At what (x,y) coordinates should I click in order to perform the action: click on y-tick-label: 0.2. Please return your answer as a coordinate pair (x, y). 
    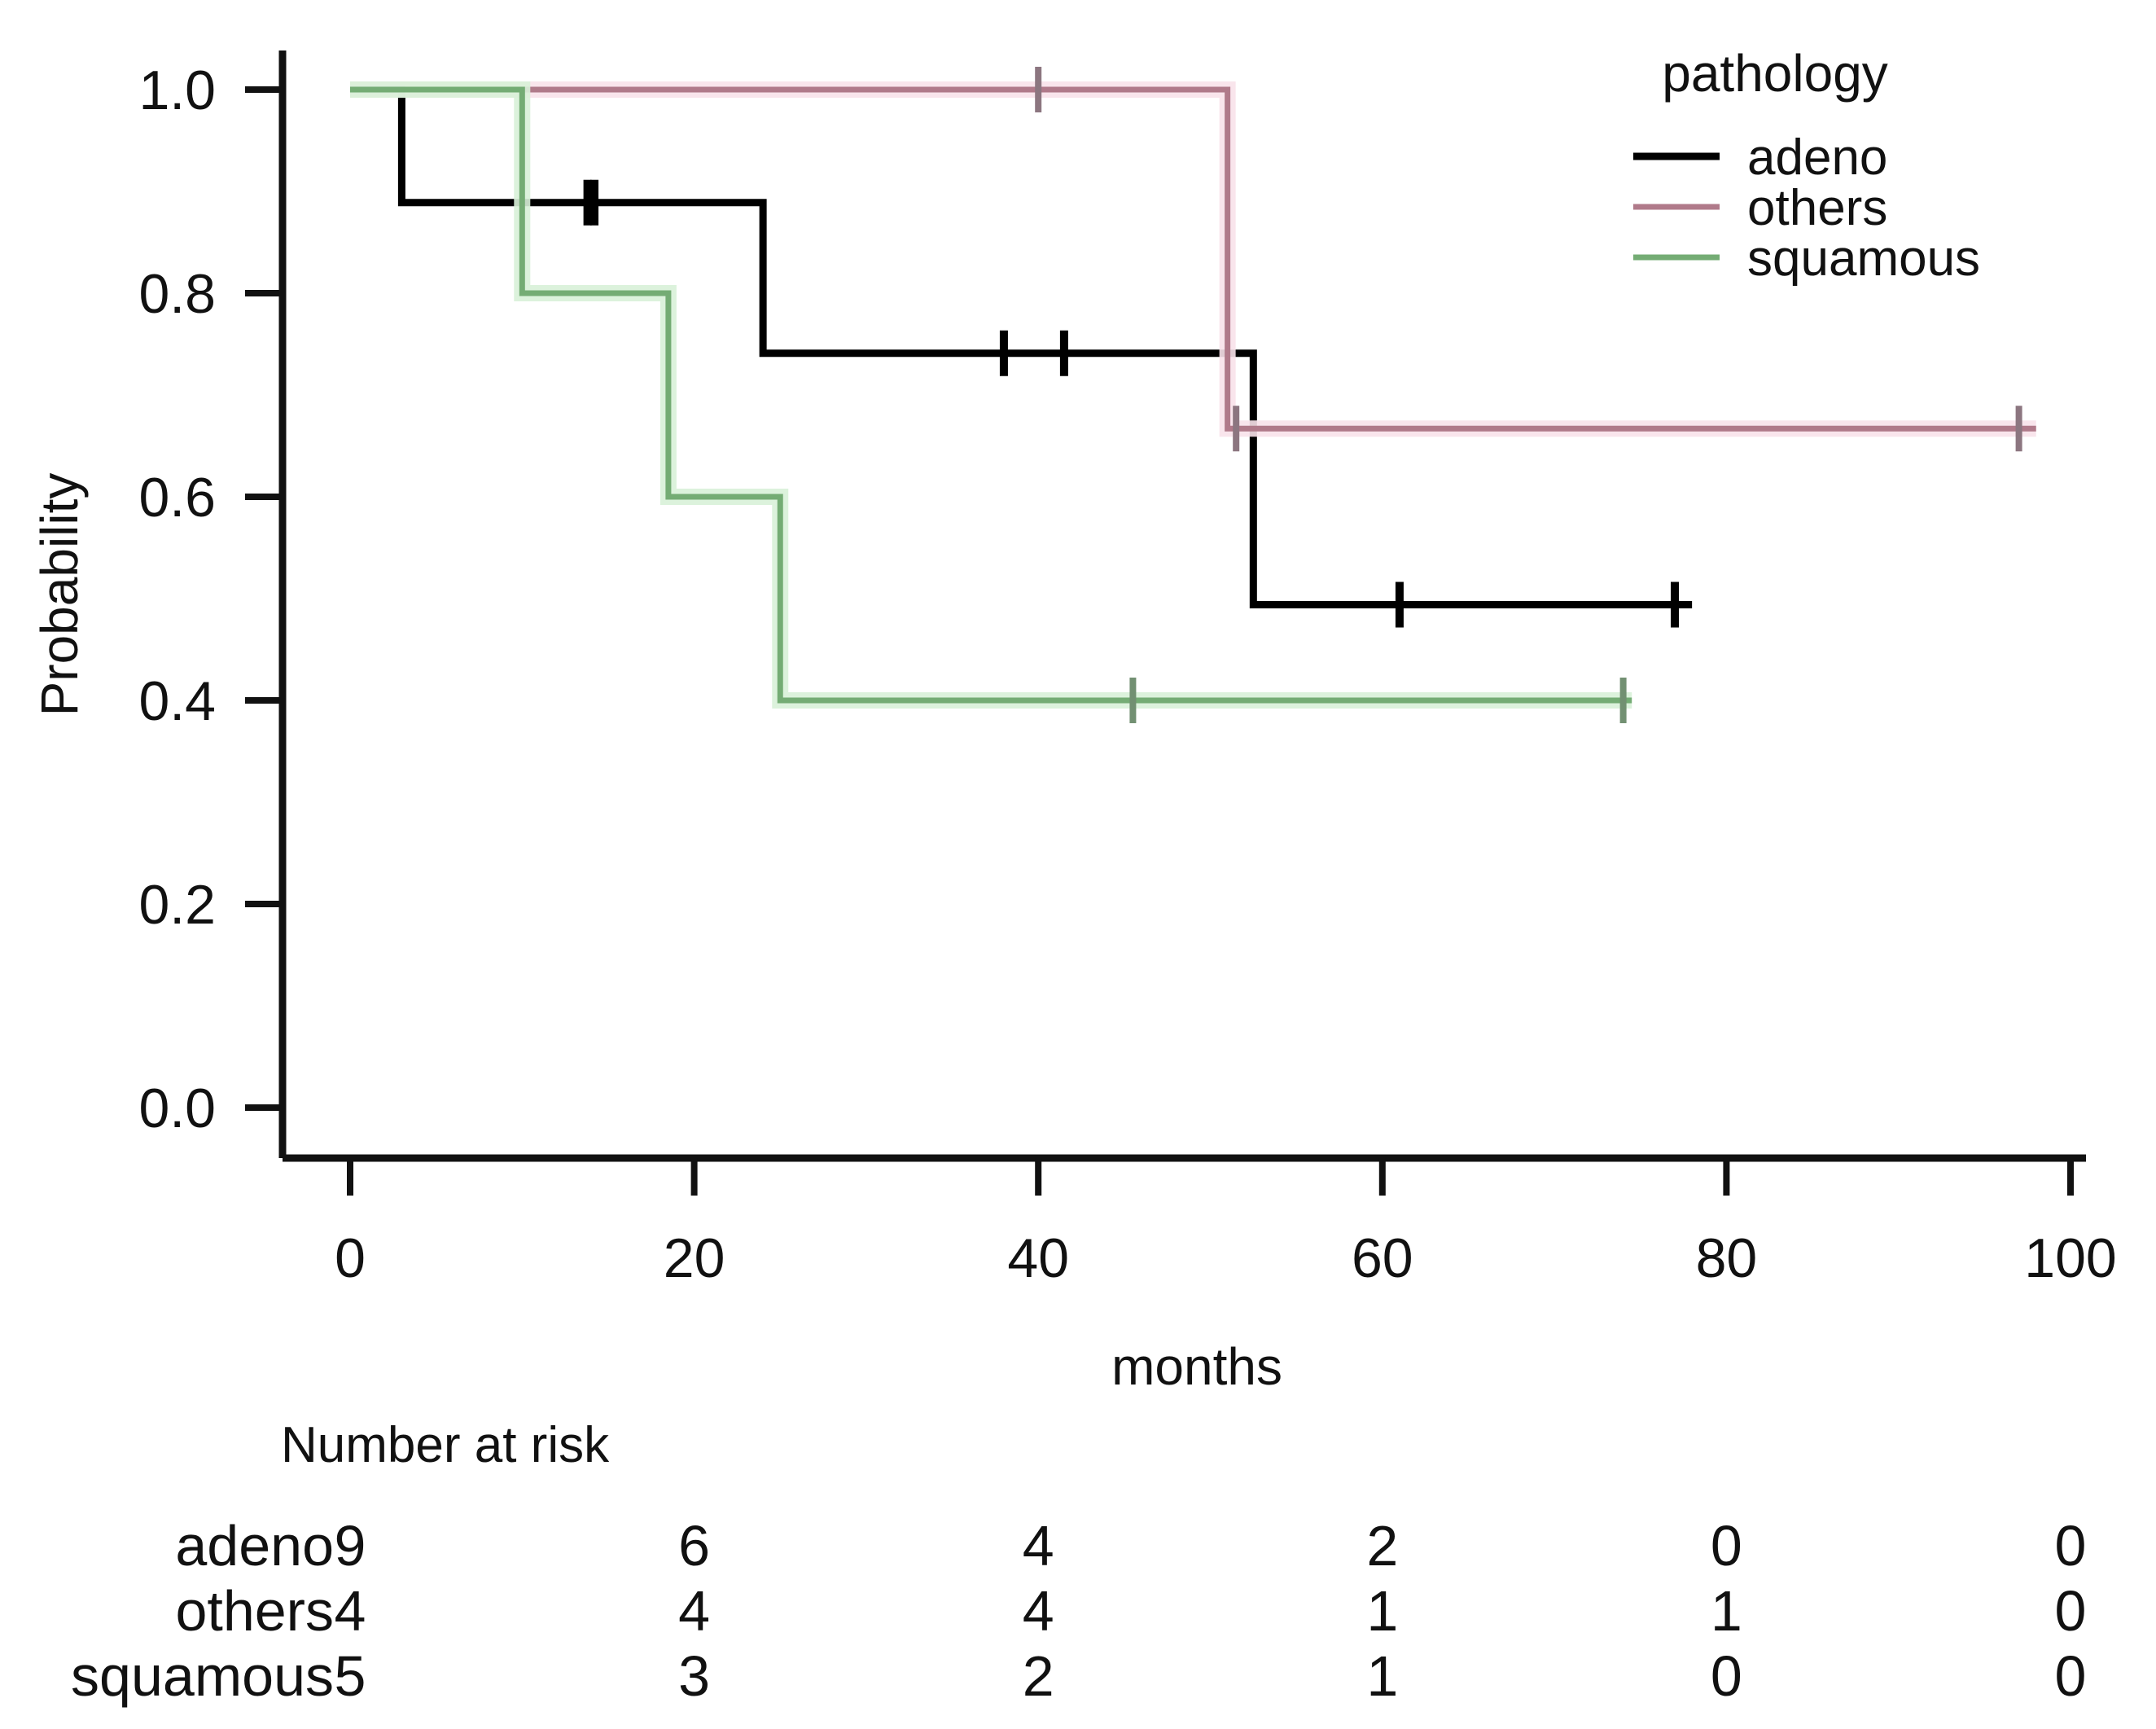
    Looking at the image, I should click on (177, 905).